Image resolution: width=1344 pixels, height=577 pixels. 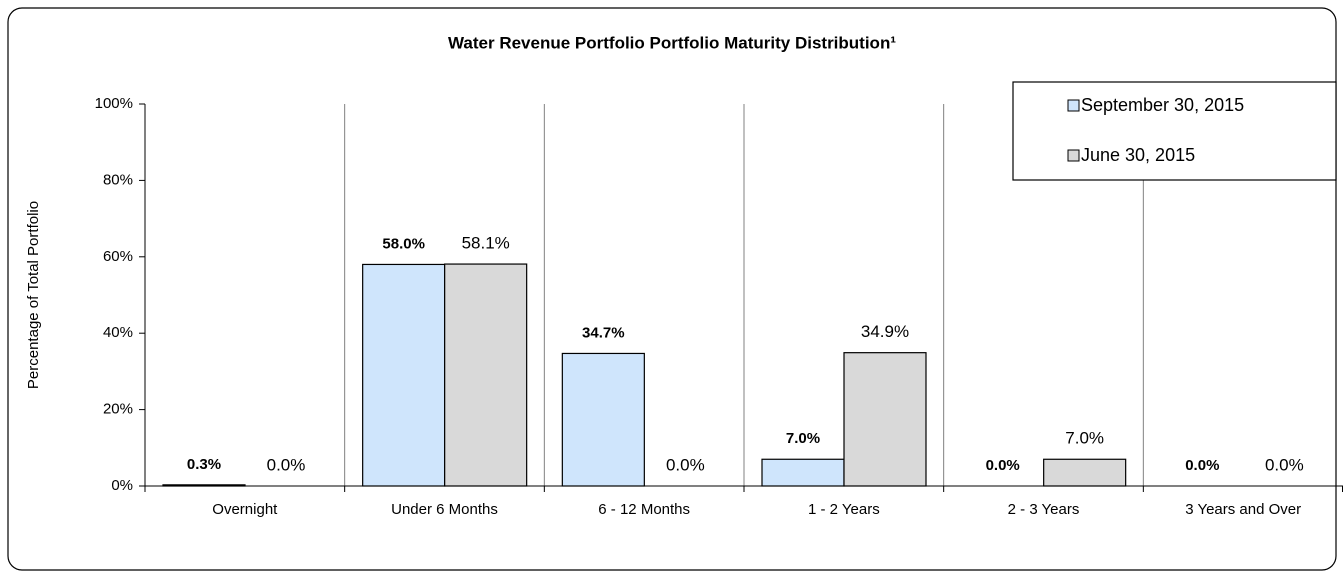 I want to click on y-tick-label: 0%, so click(x=122, y=485).